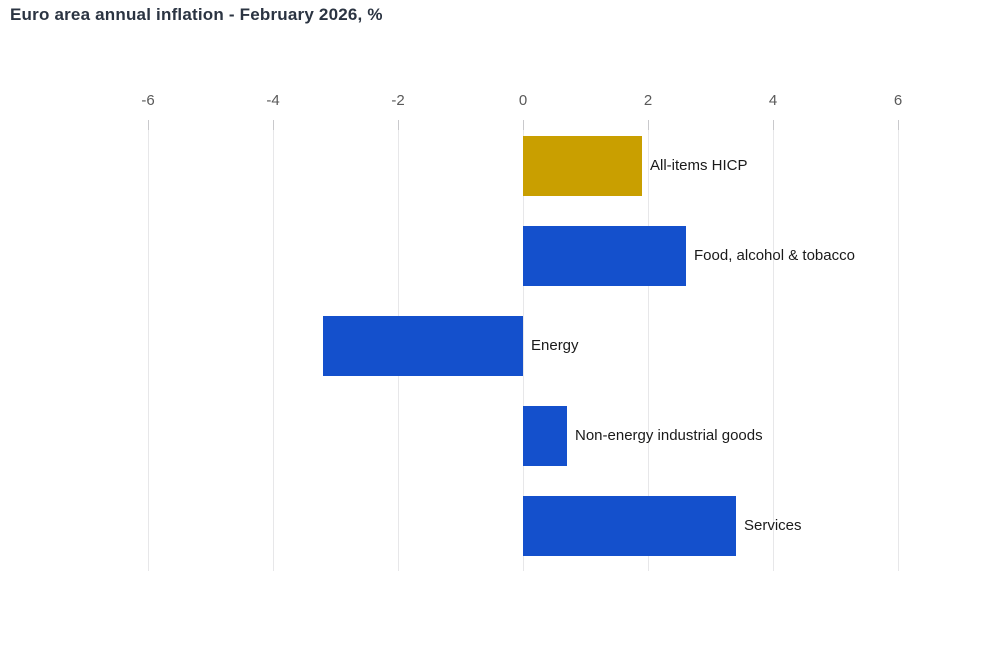  What do you see at coordinates (604, 256) in the screenshot?
I see `bar-food-alcohol-tobacco` at bounding box center [604, 256].